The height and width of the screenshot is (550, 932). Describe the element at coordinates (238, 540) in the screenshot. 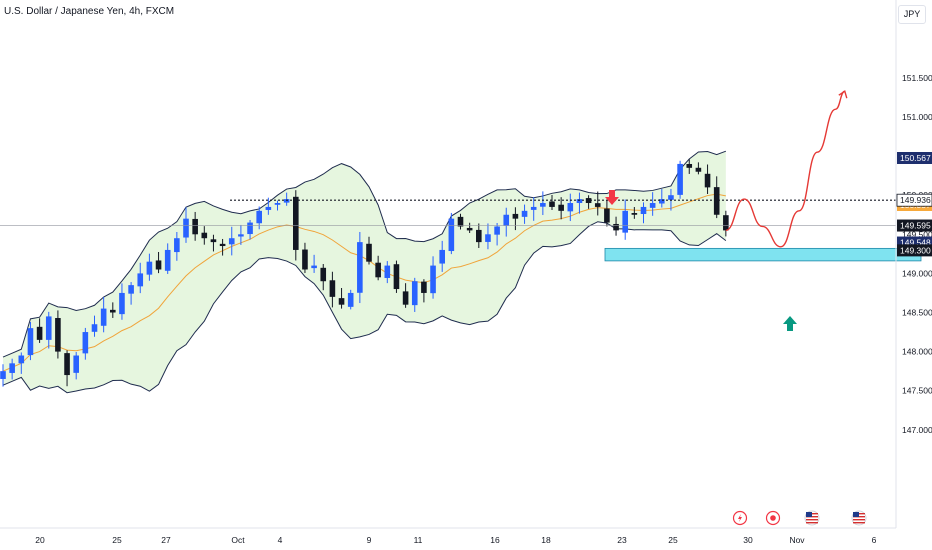

I see `time-tick-label: Oct` at that location.